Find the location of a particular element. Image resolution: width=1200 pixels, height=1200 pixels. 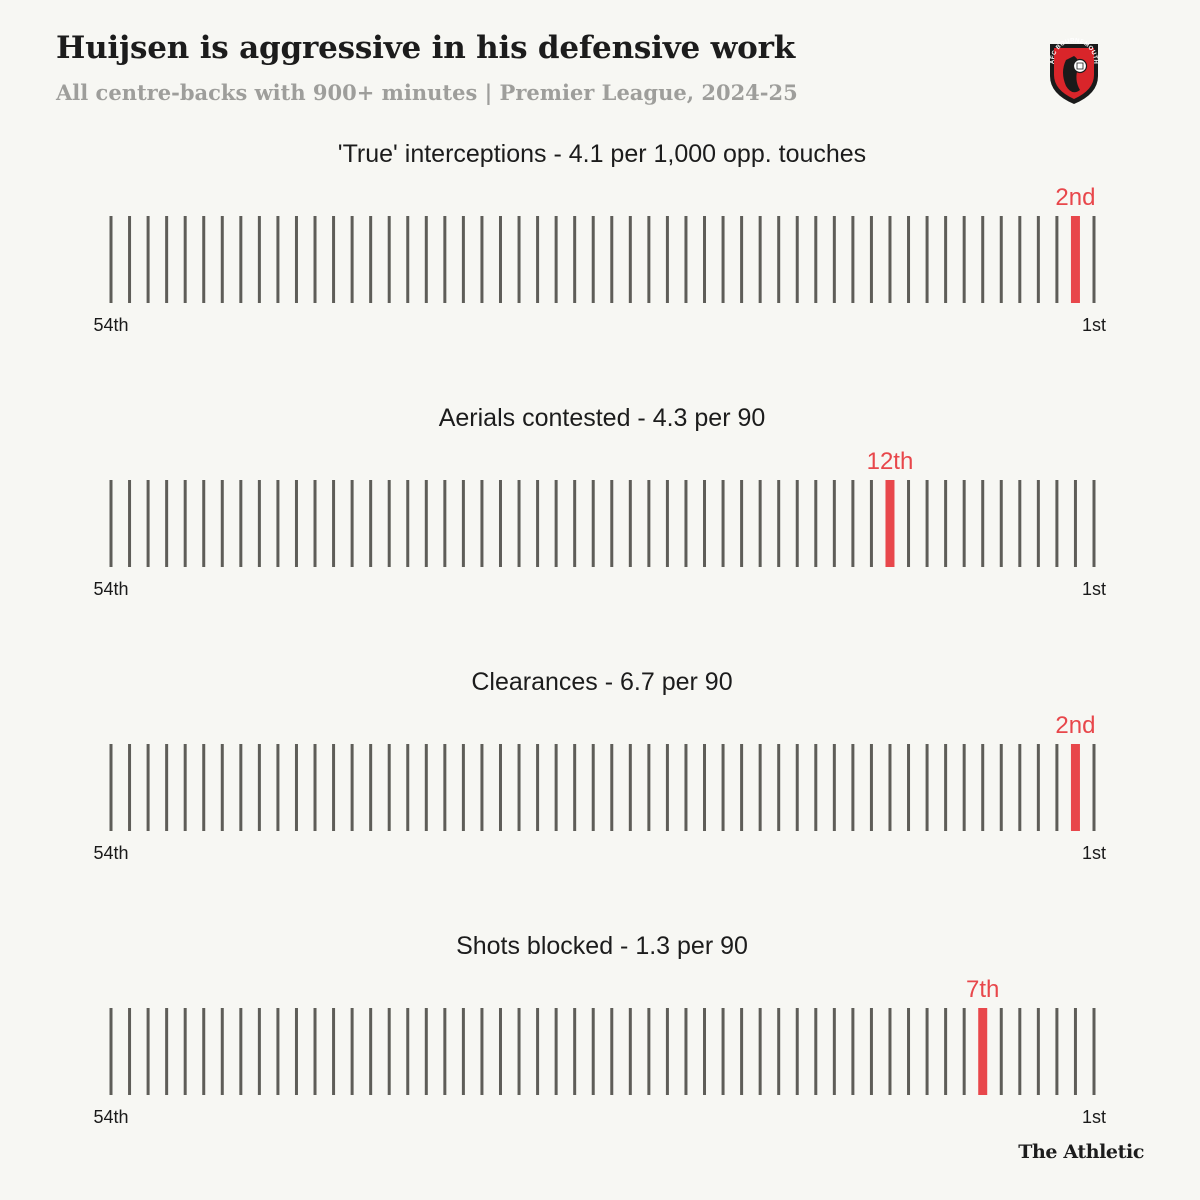

metric-title: Clearances - 6.7 per 90 is located at coordinates (602, 682).